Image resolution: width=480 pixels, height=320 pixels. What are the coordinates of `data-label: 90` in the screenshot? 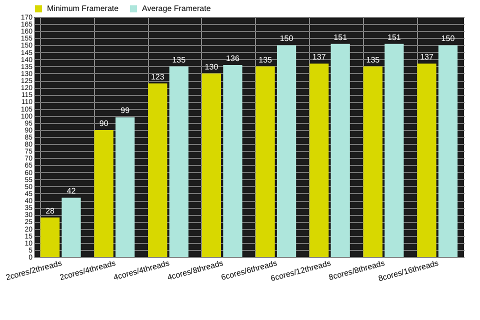 It's located at (104, 123).